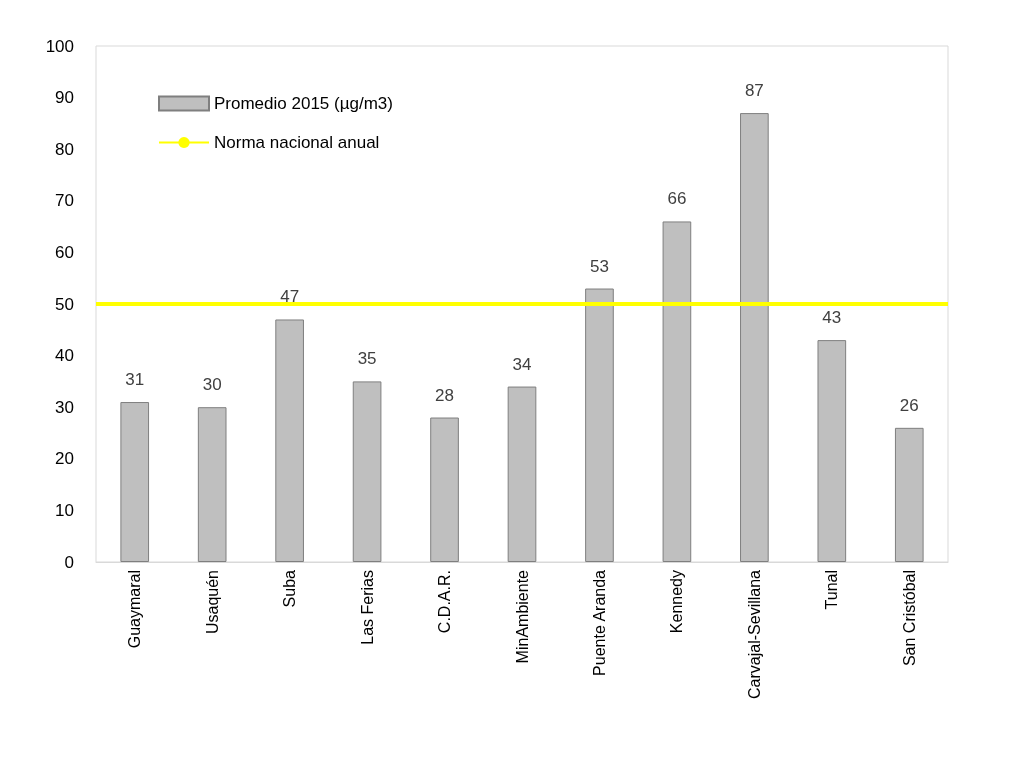  I want to click on legend-label: Promedio 2015 (µg/m3), so click(303, 103).